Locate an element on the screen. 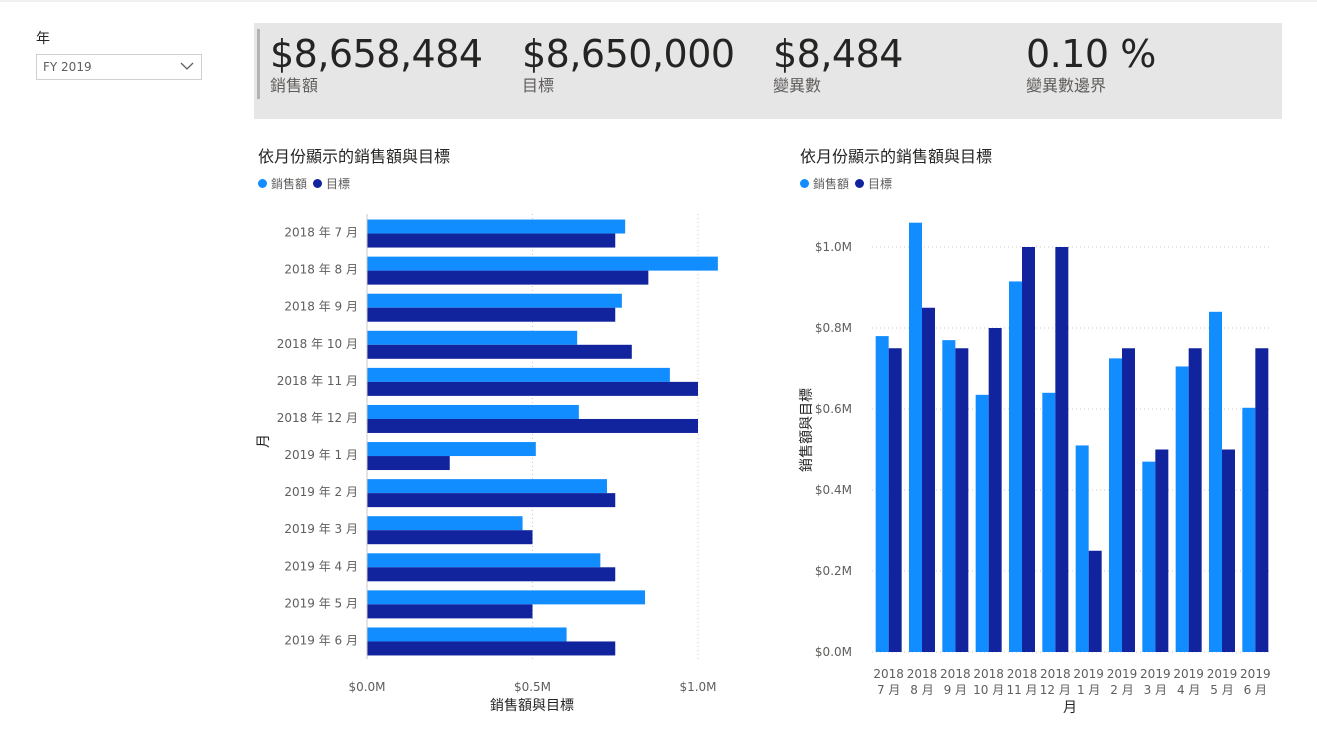 The height and width of the screenshot is (740, 1317). kpi-card-variance-margin: 0.10 % 變異數邊界 is located at coordinates (1091, 64).